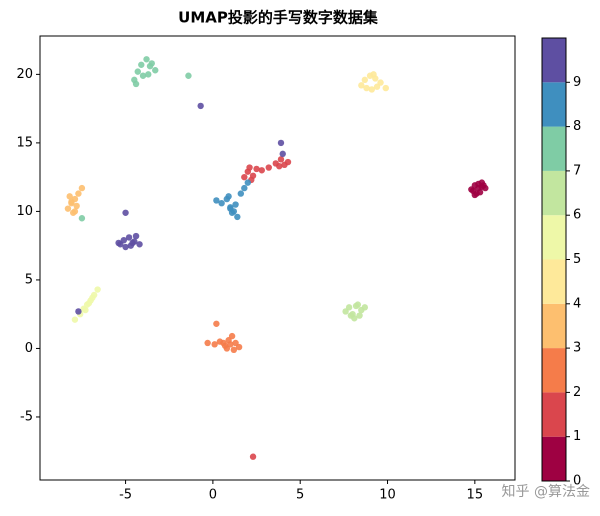  Describe the element at coordinates (577, 82) in the screenshot. I see `legend-label: 9` at that location.